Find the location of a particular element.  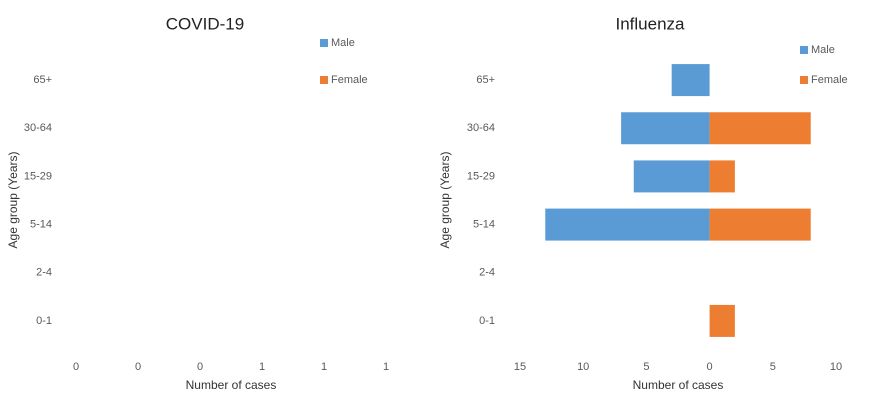

x-tick-label: 15 is located at coordinates (520, 367).